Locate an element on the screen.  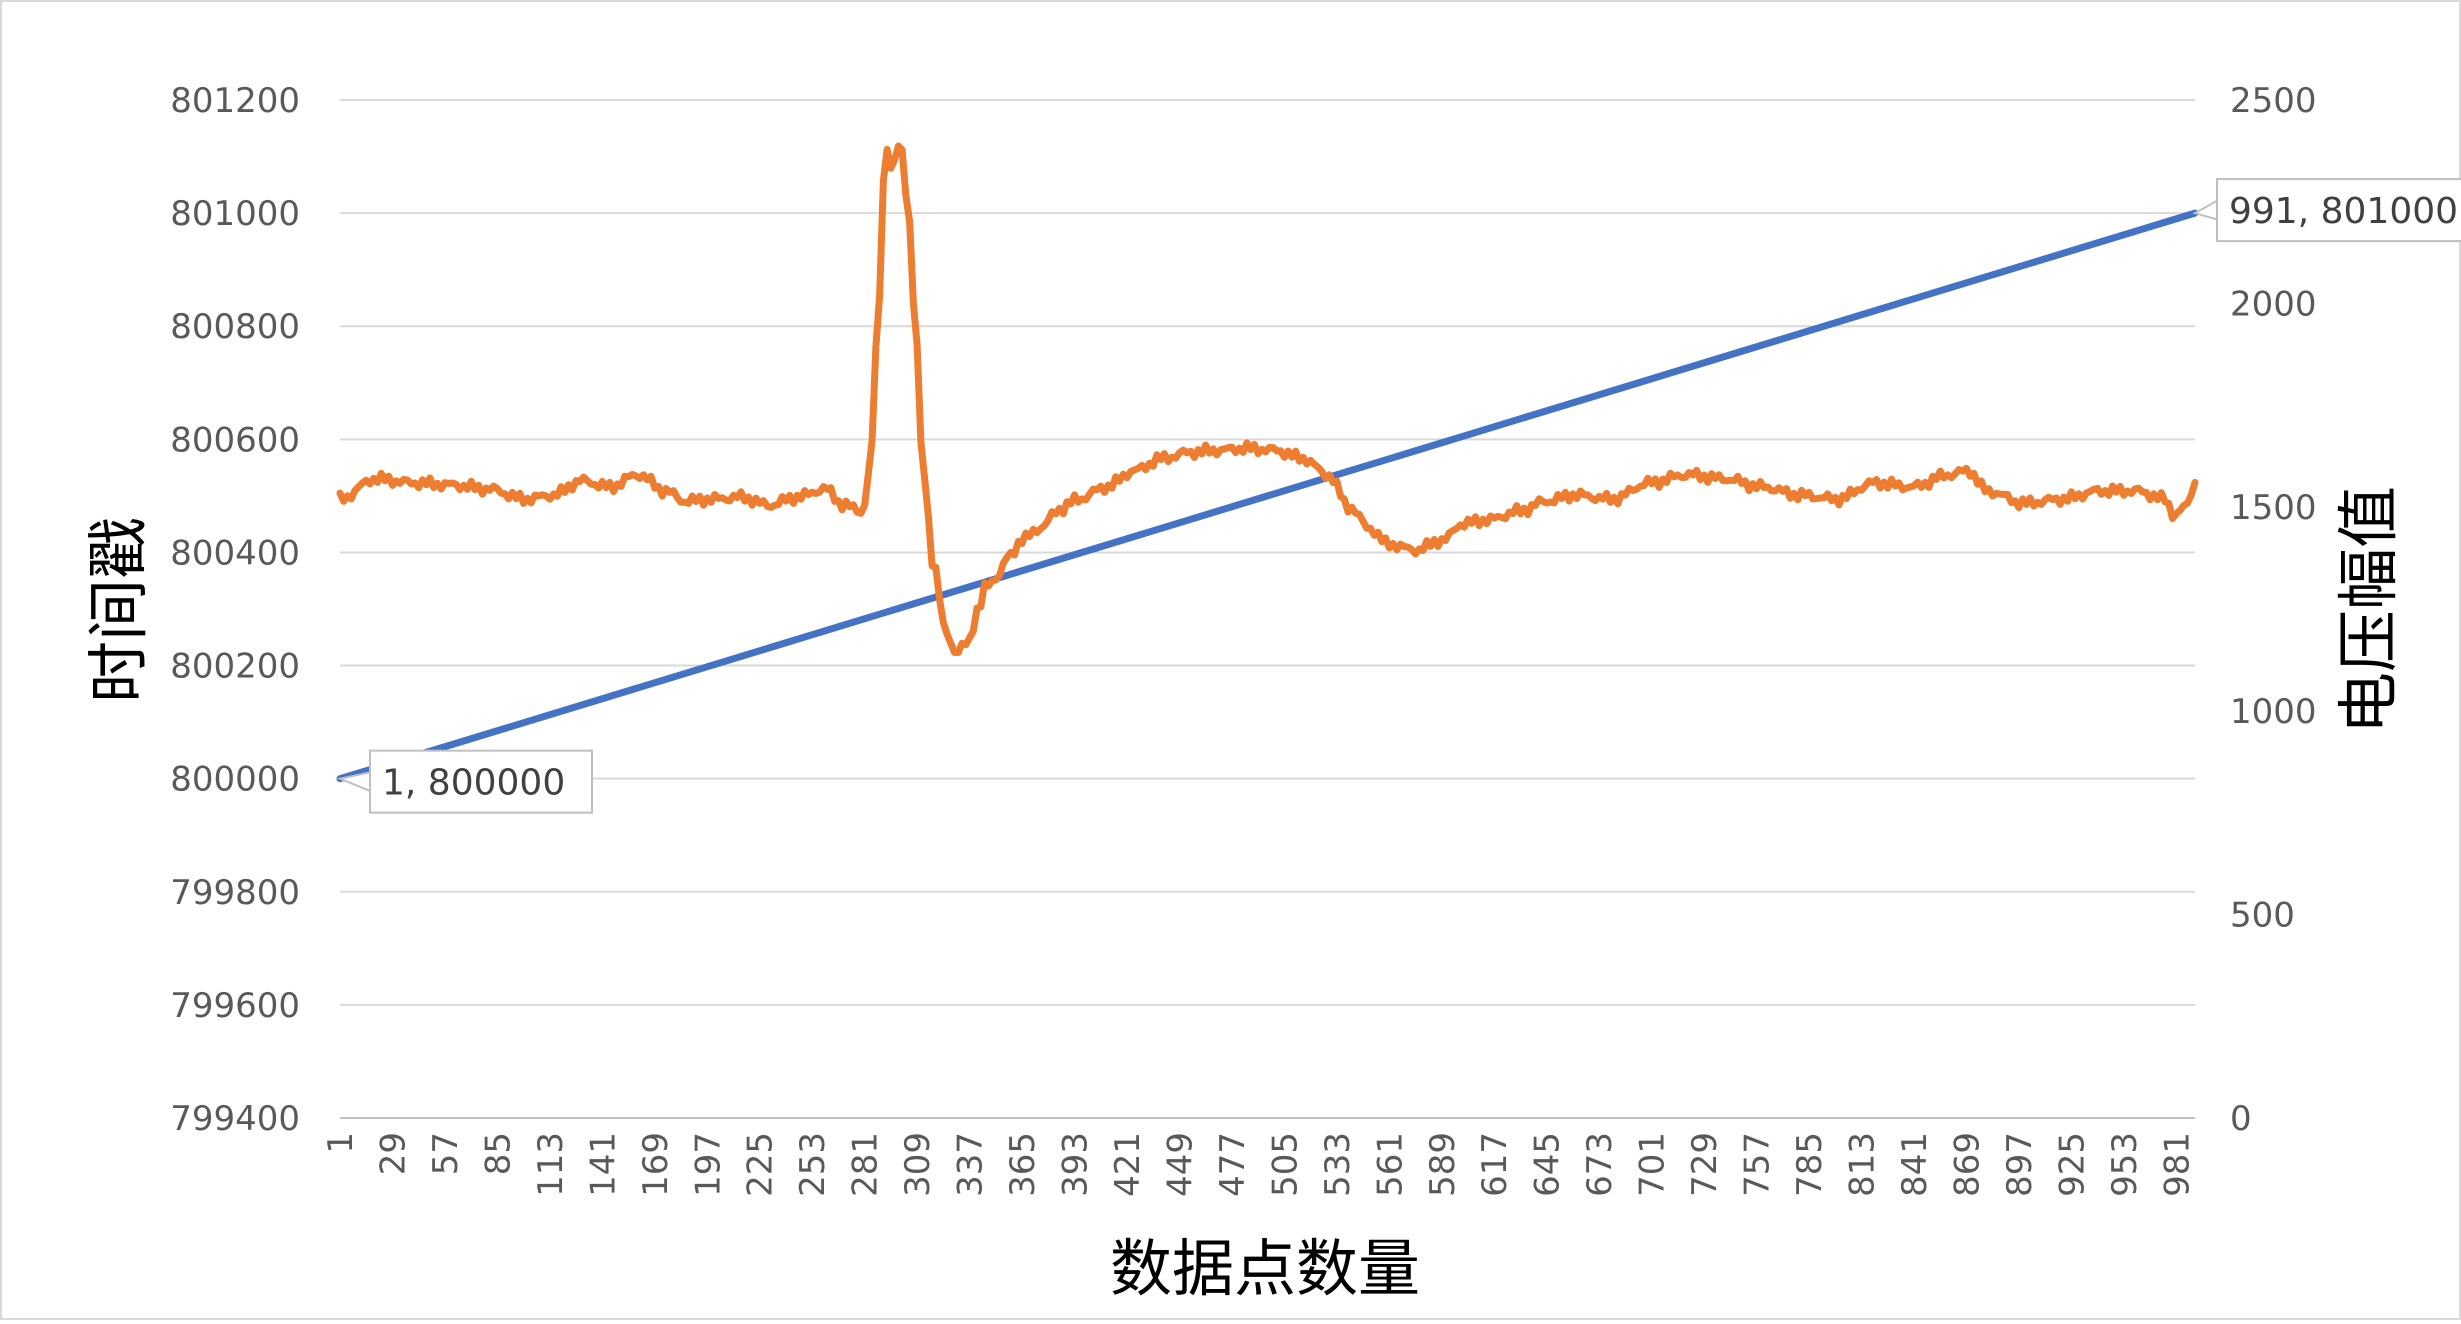
right-tick-label: 0 is located at coordinates (2241, 1119).